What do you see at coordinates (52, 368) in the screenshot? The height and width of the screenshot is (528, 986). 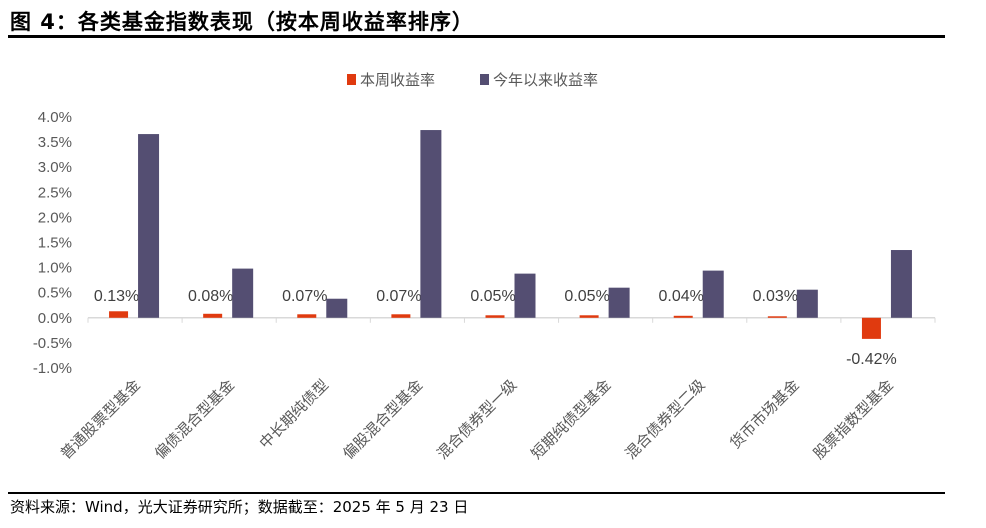 I see `y-tick-label: -1.0%` at bounding box center [52, 368].